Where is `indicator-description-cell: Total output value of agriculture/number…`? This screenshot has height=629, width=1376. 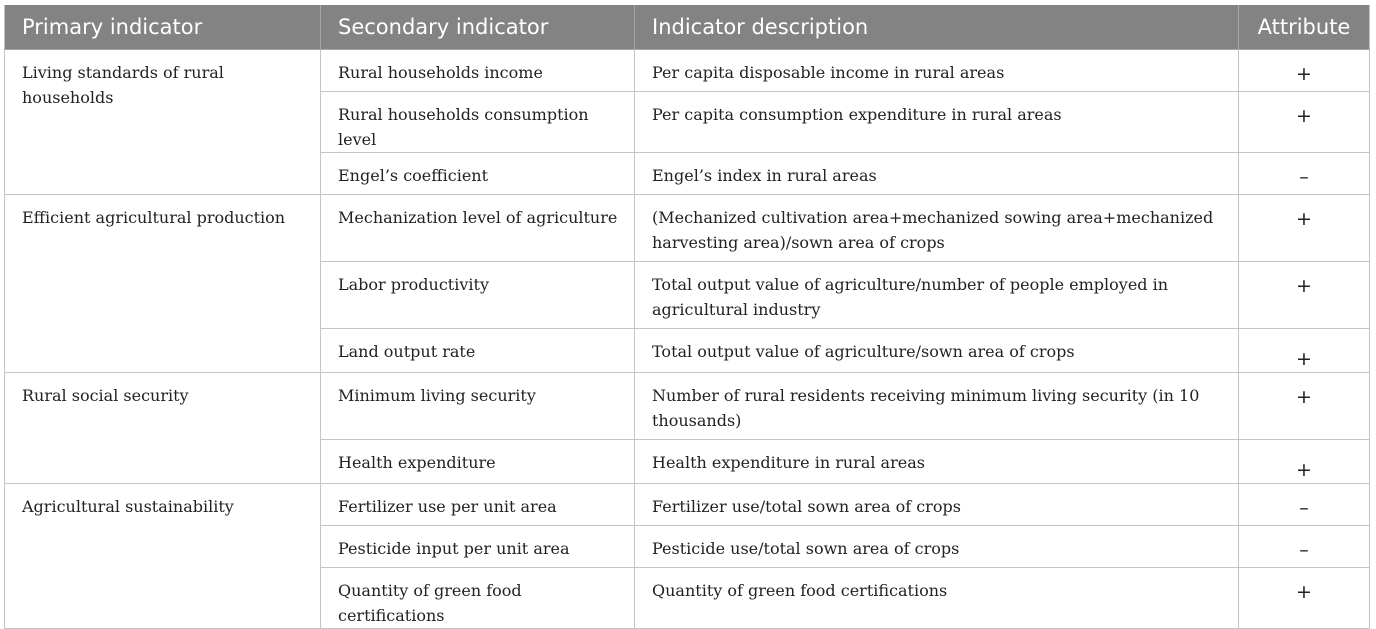
indicator-description-cell: Total output value of agriculture/number… is located at coordinates (936, 294).